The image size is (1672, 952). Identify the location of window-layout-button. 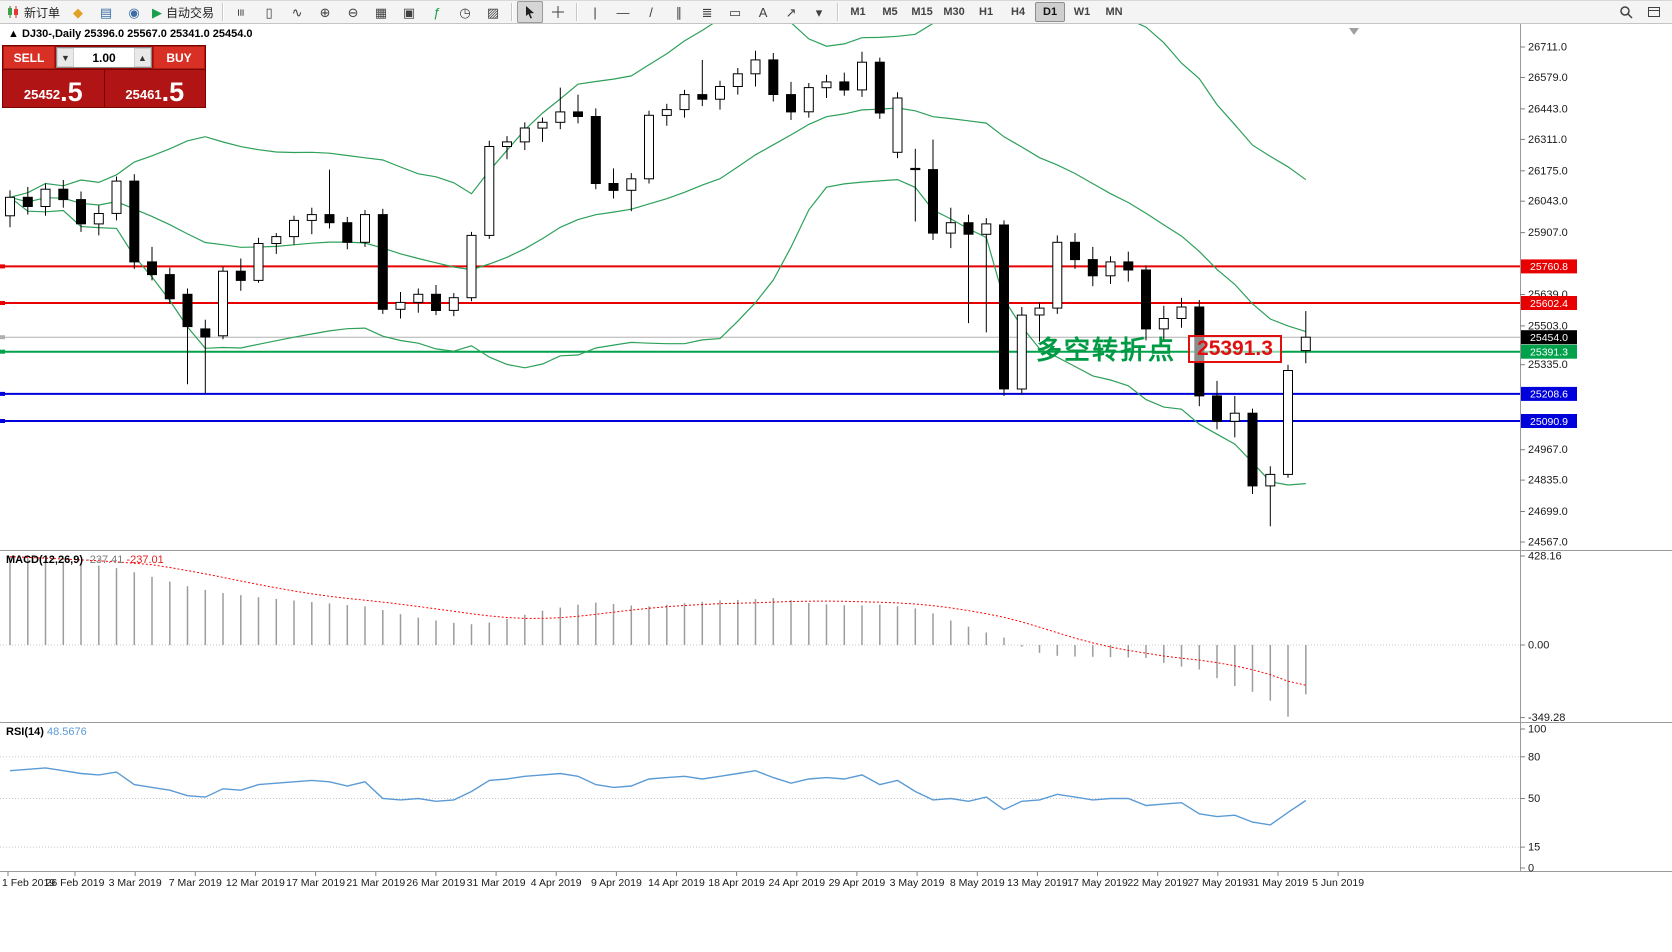
(1654, 12).